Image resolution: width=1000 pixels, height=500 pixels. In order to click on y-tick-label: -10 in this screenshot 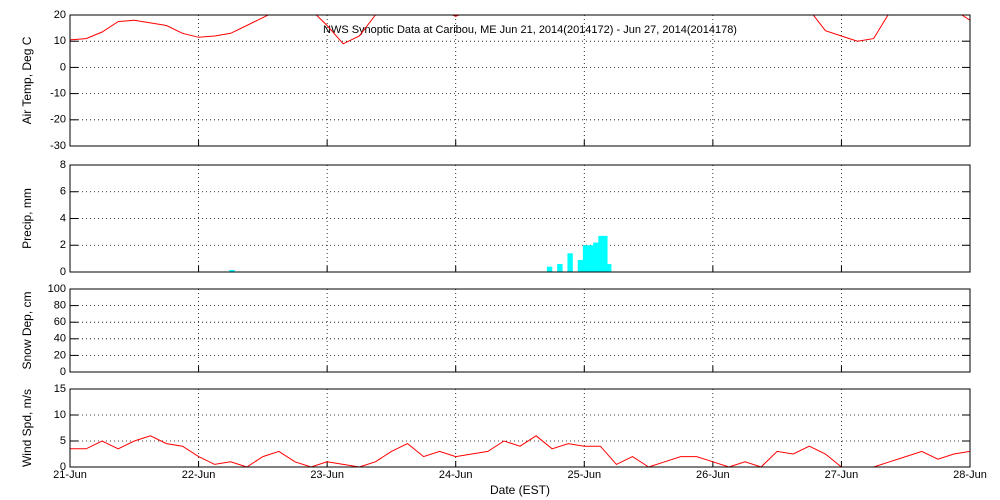, I will do `click(58, 94)`.